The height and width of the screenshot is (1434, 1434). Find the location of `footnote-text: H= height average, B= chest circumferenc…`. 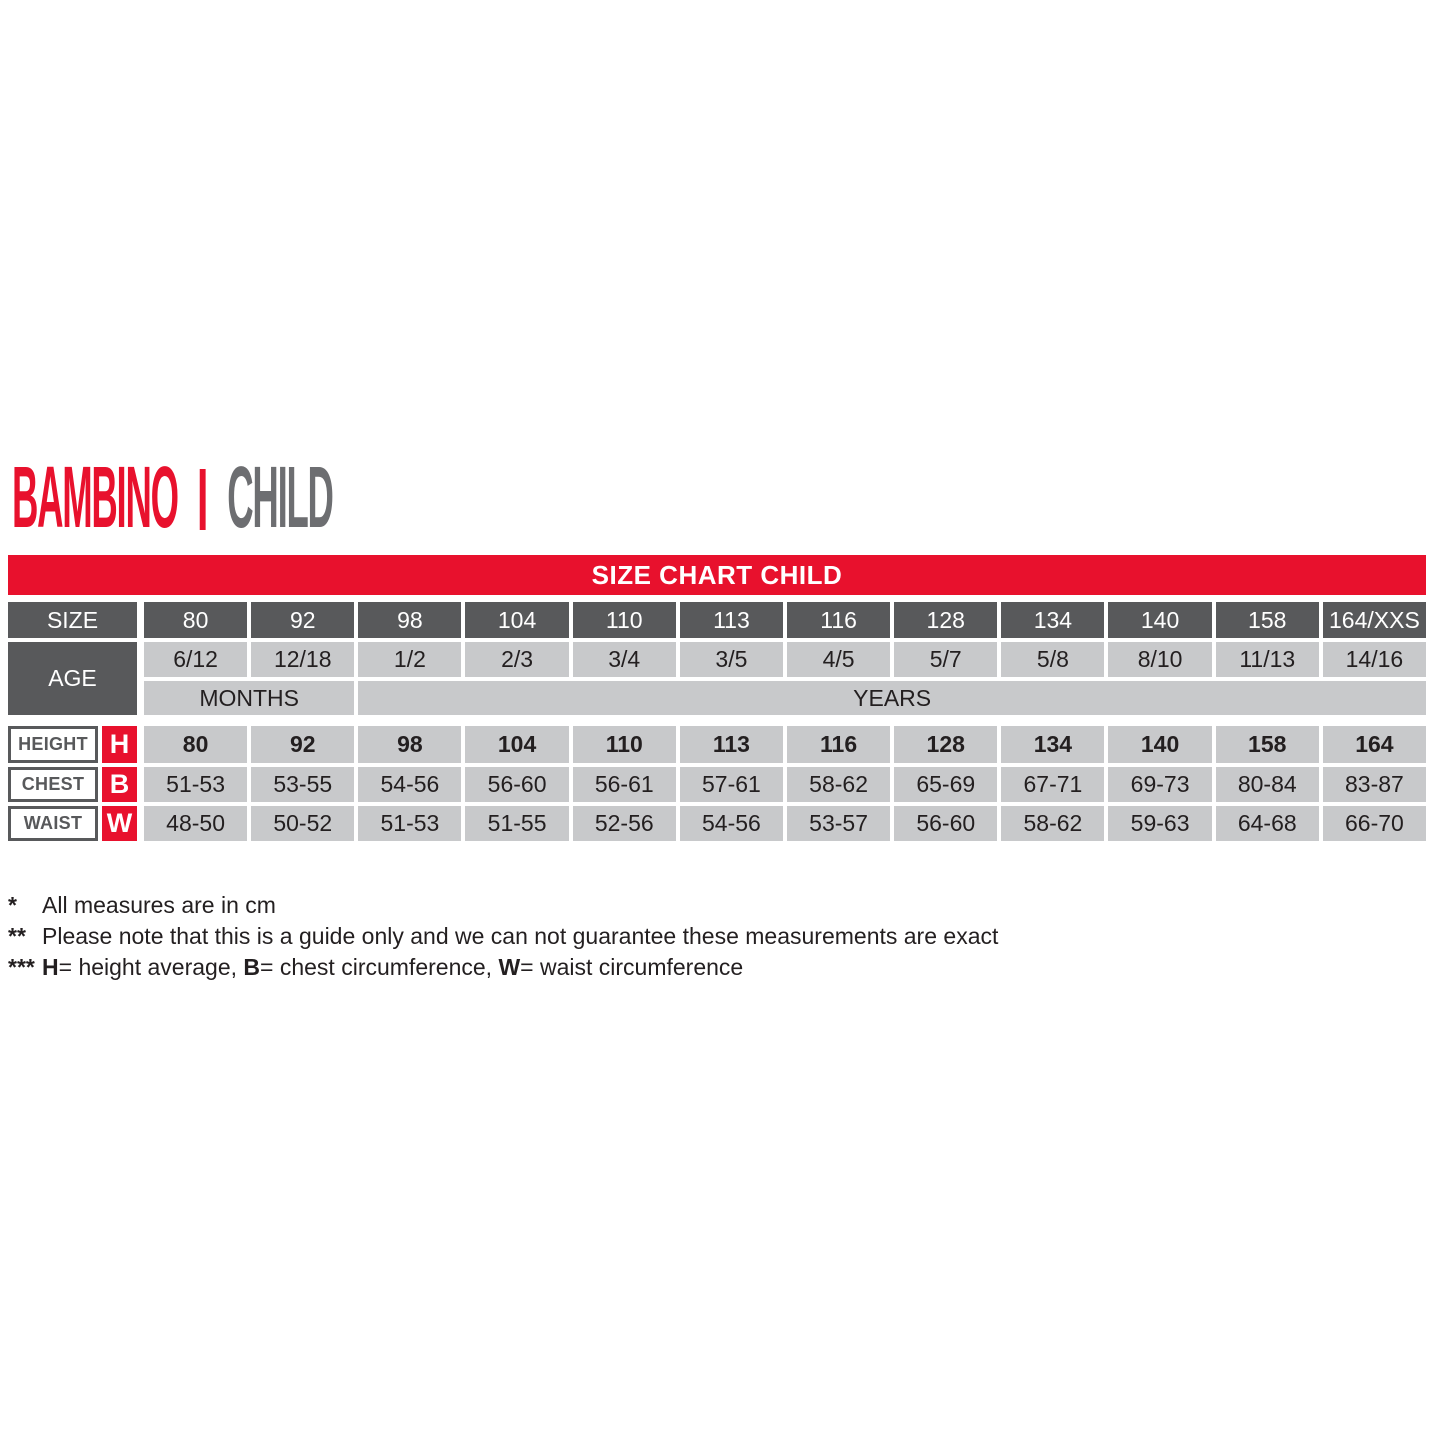

footnote-text: H= height average, B= chest circumferenc… is located at coordinates (393, 967).